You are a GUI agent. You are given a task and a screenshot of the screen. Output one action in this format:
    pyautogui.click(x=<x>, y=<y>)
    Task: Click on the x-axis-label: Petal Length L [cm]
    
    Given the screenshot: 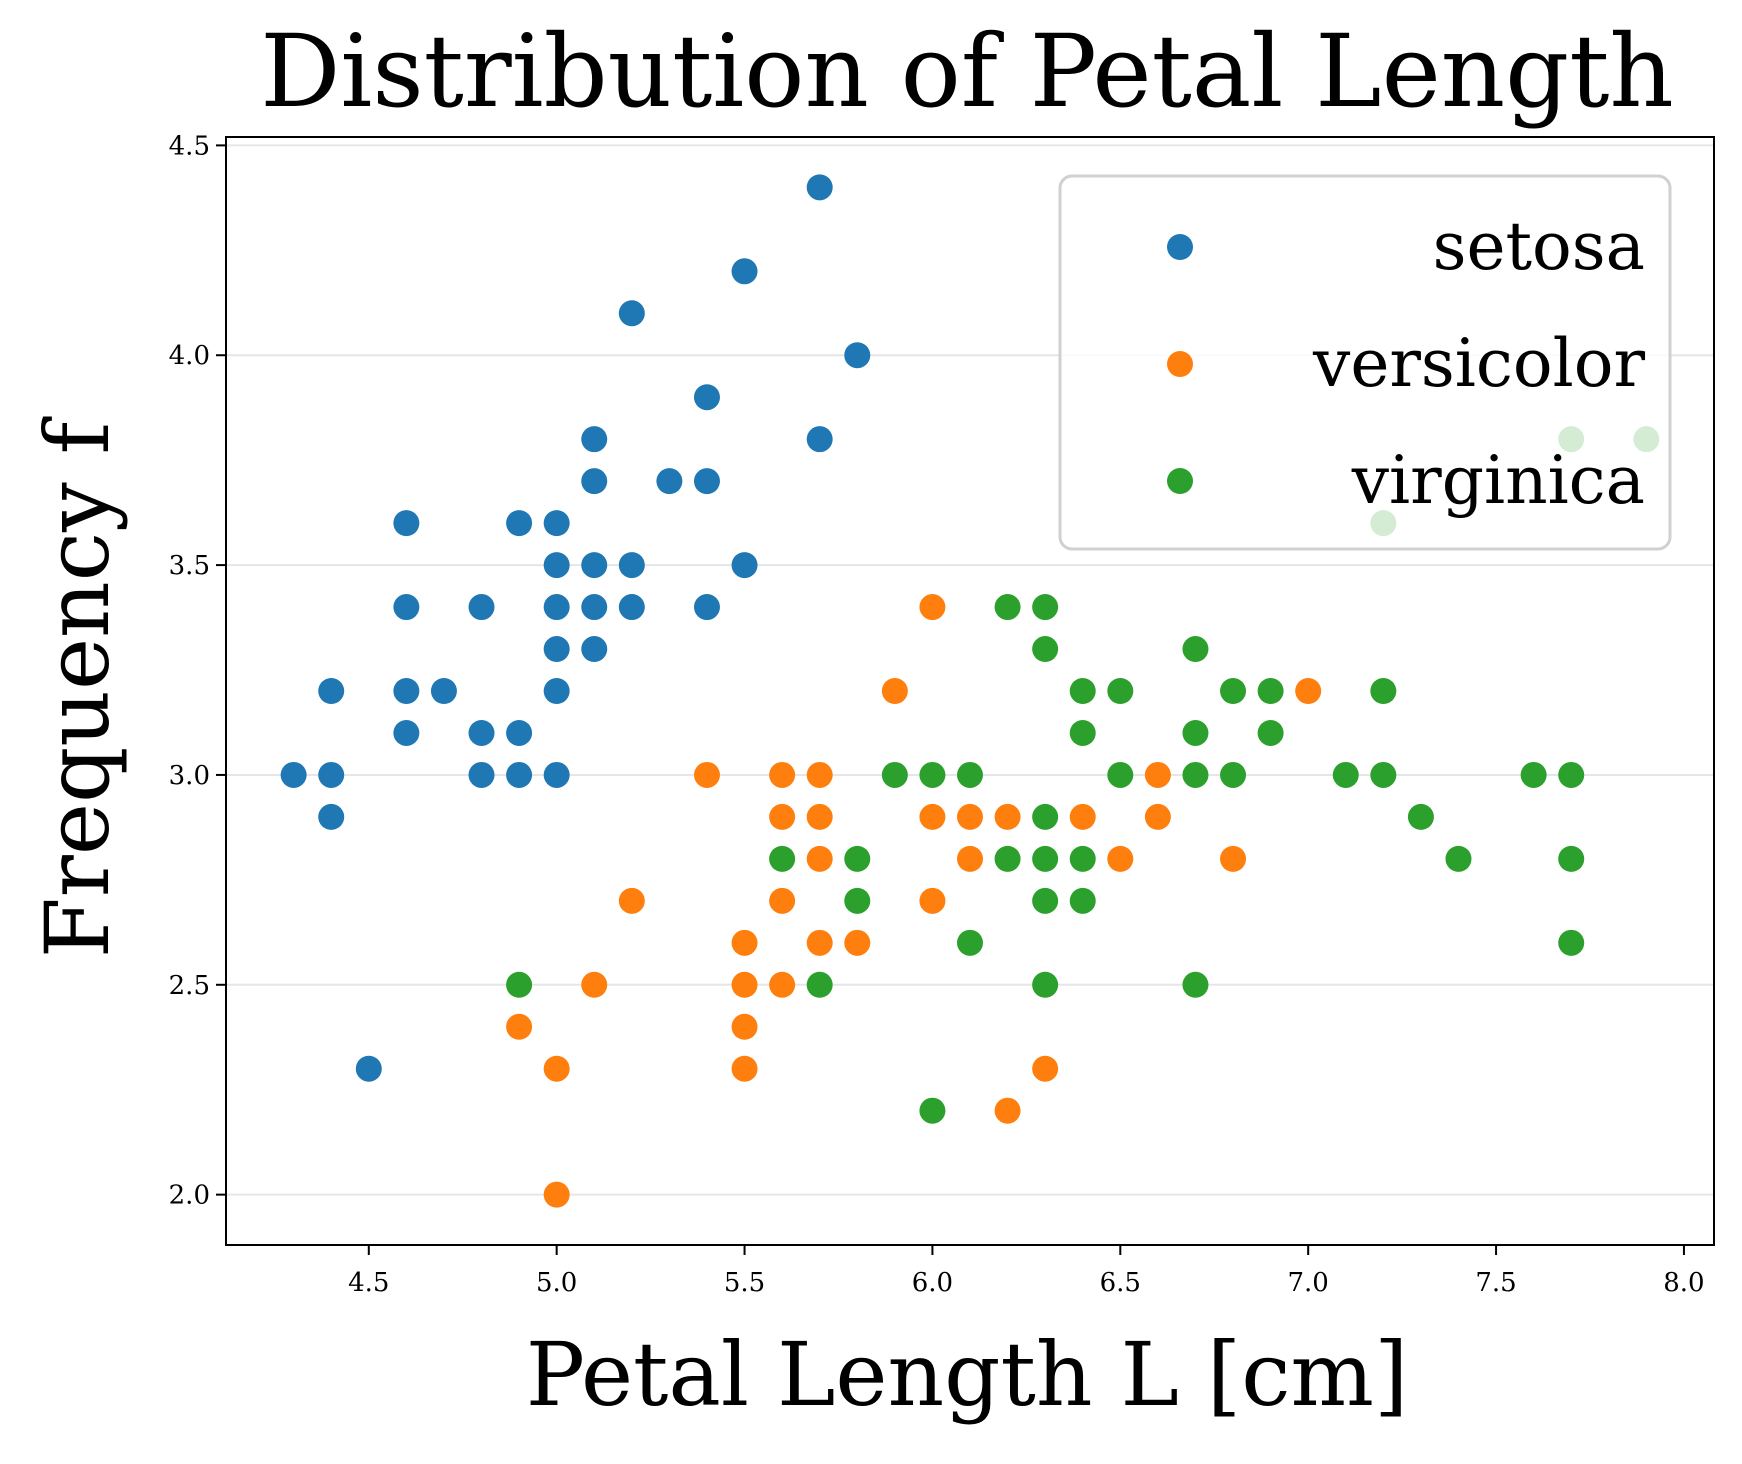 What is the action you would take?
    pyautogui.click(x=967, y=1374)
    